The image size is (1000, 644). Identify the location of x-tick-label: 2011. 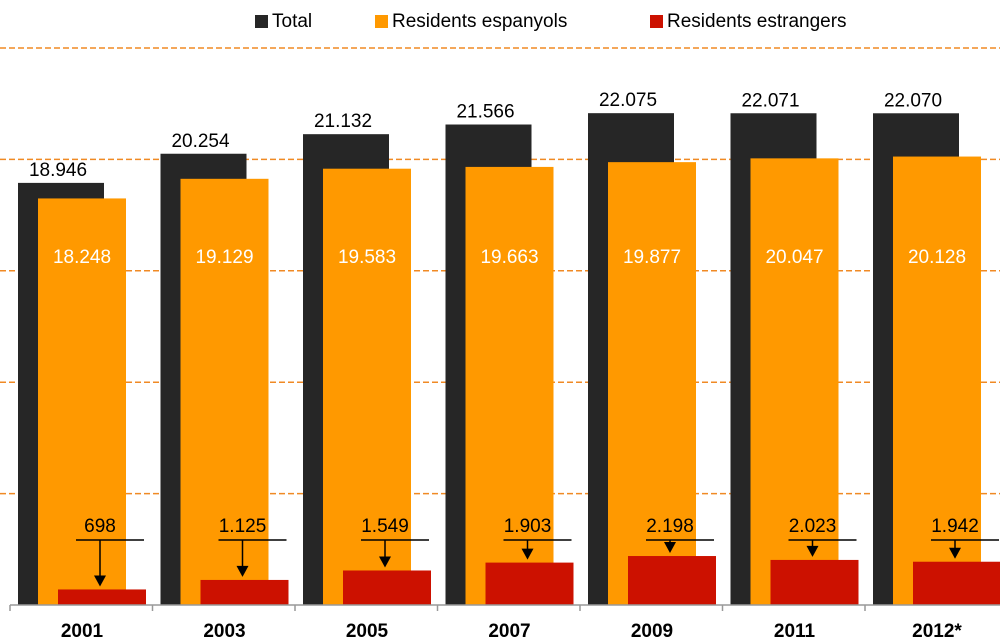
(795, 631).